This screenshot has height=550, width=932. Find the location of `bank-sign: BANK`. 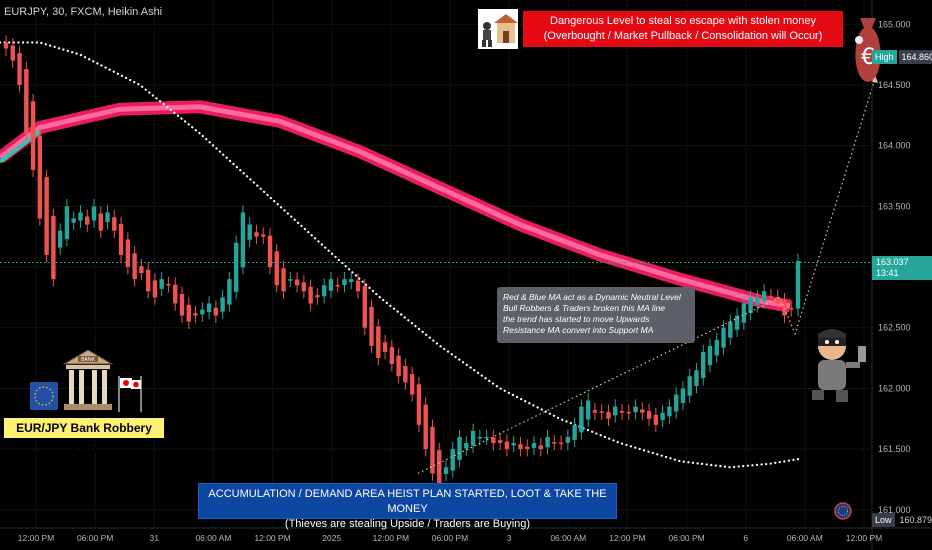

bank-sign: BANK is located at coordinates (88, 360).